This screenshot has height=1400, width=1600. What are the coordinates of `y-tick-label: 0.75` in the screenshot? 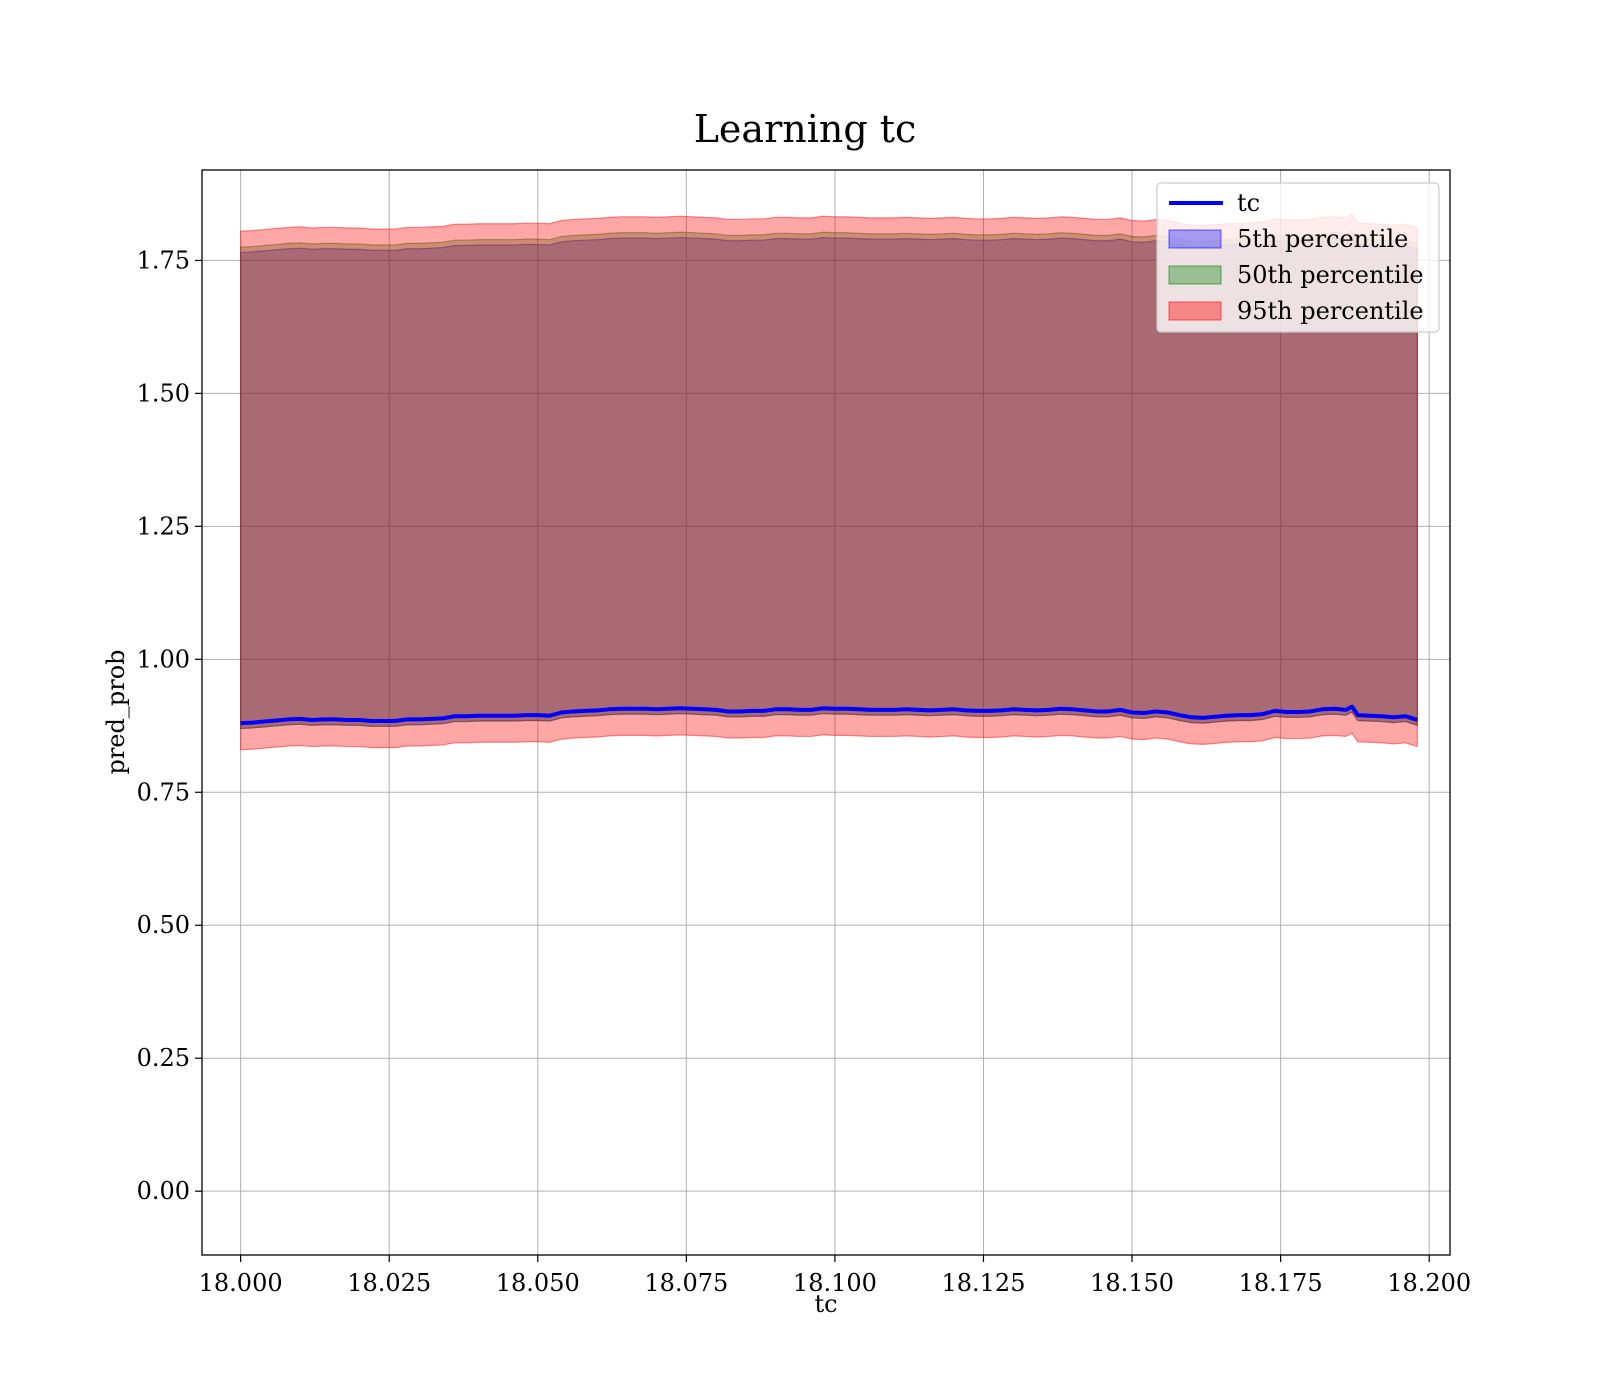 It's located at (163, 792).